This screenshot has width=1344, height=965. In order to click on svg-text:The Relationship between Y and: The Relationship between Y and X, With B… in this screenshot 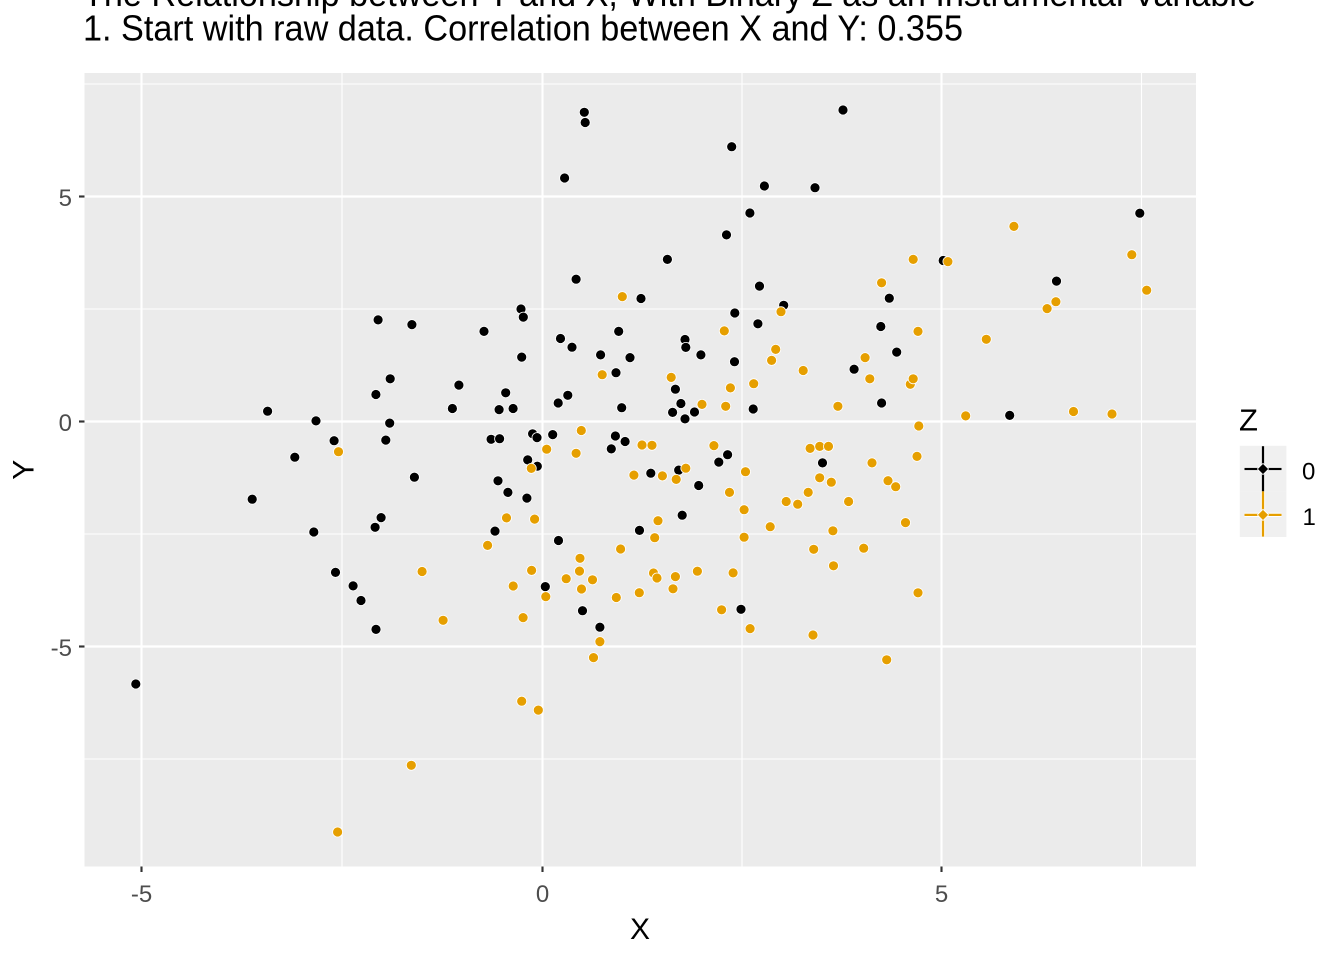, I will do `click(669, 7)`.